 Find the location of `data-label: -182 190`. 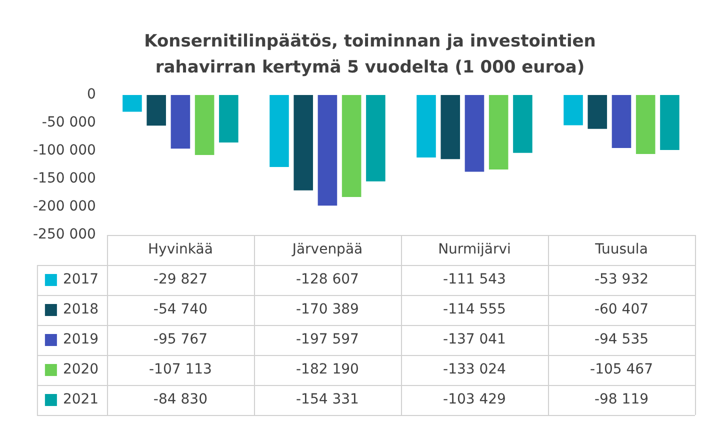

data-label: -182 190 is located at coordinates (327, 370).